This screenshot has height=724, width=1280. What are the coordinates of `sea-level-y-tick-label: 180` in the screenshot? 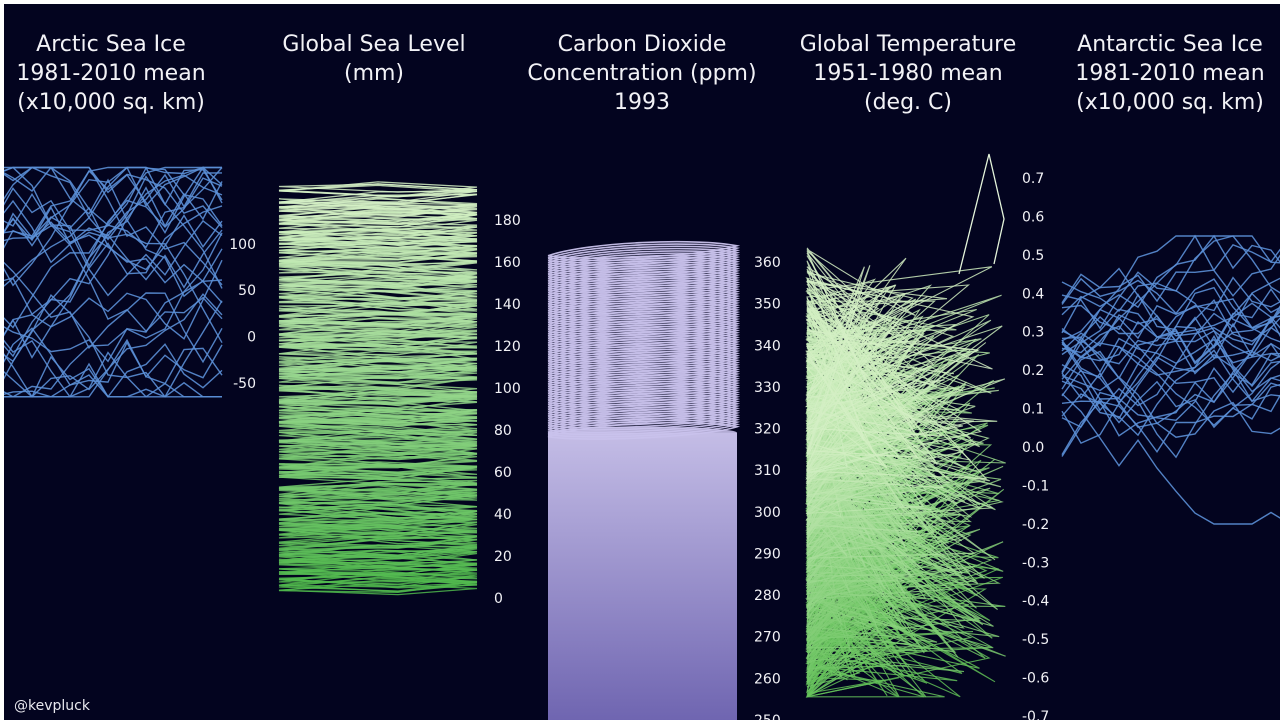 It's located at (507, 221).